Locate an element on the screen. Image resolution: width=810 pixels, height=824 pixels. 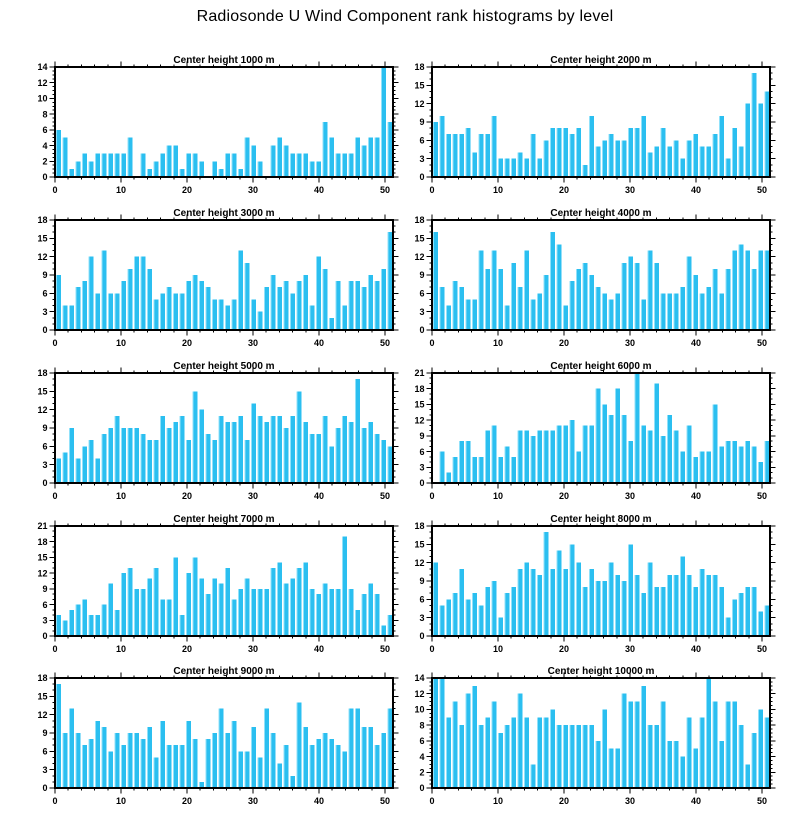
x-tick-label: 20 is located at coordinates (564, 190).